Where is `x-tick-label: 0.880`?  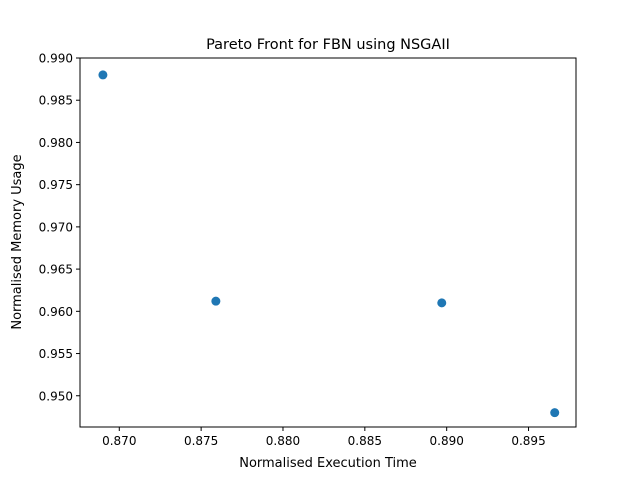
x-tick-label: 0.880 is located at coordinates (283, 441).